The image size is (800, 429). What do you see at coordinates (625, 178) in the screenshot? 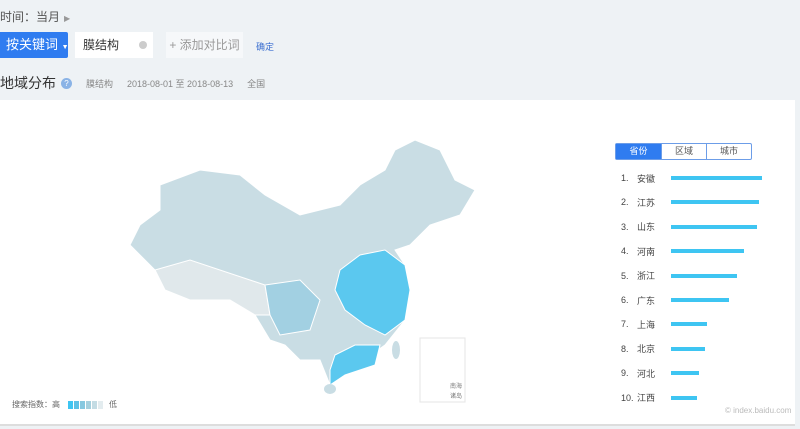
I see `rank-number: 1.` at bounding box center [625, 178].